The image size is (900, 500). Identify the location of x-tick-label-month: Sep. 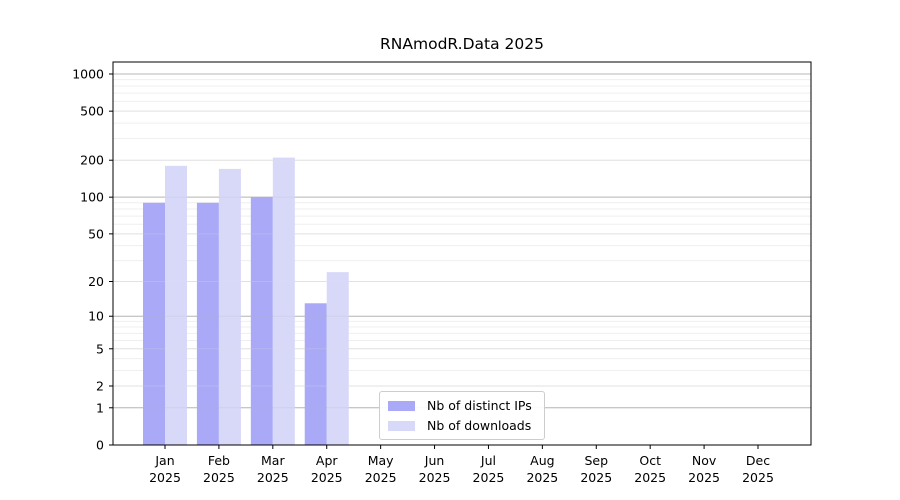
(596, 460).